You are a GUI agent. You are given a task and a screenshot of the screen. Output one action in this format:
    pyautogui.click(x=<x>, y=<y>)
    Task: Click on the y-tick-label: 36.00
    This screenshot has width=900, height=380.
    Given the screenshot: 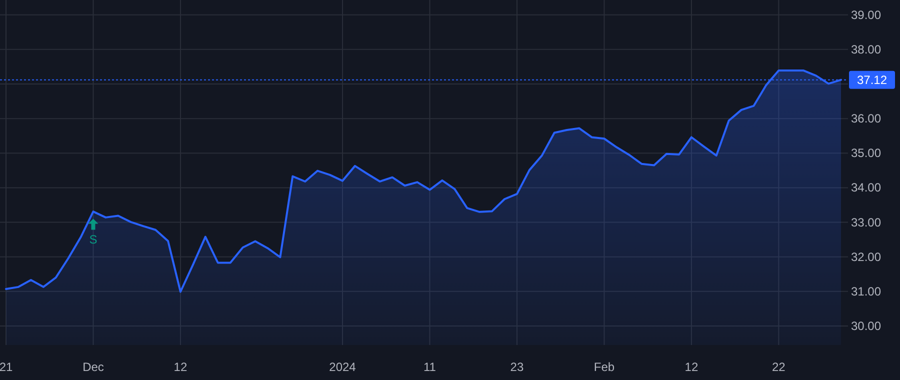 What is the action you would take?
    pyautogui.click(x=866, y=119)
    